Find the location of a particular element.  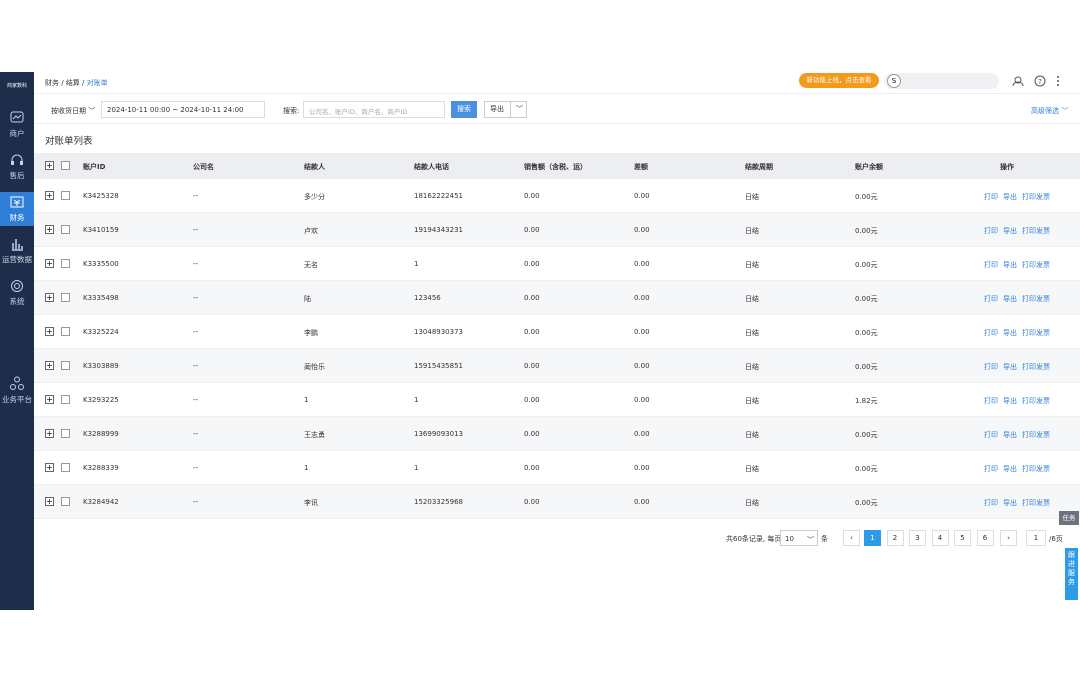

advanced-filter: 高级筛选 ﹀ is located at coordinates (1050, 111).